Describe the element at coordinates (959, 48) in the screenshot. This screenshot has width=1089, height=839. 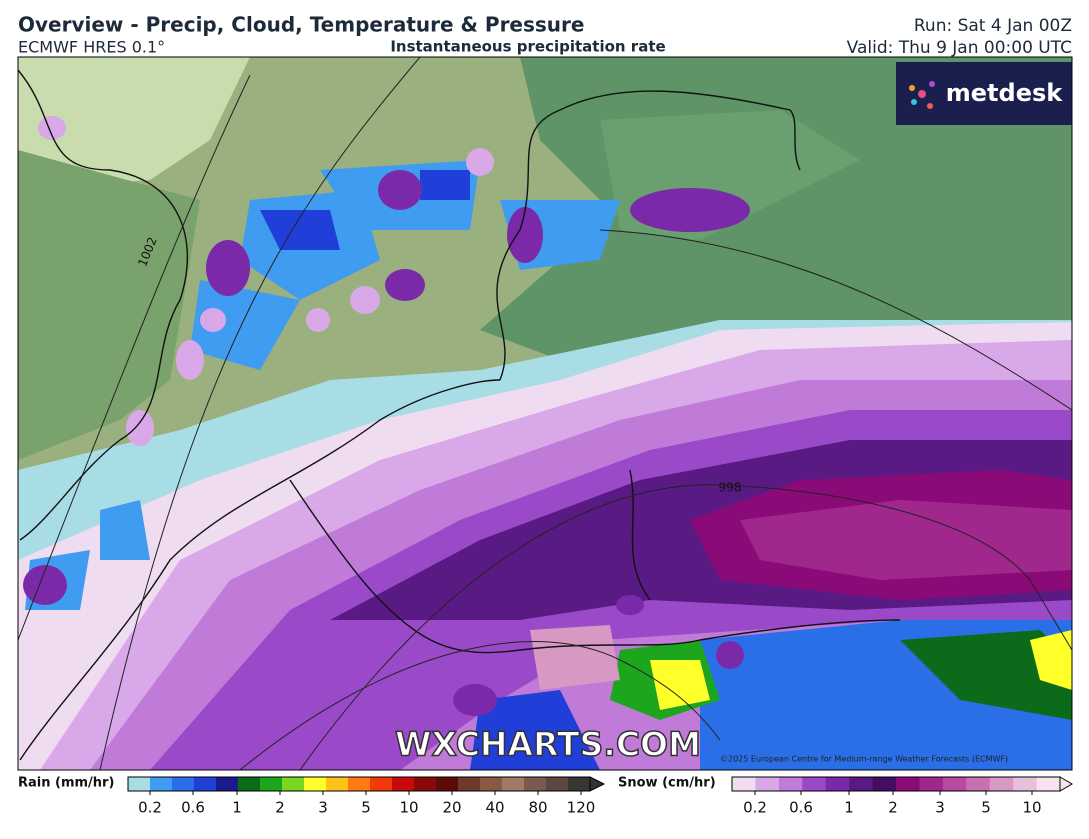
I see `valid: Valid: Thu 9 Jan 00:00 UTC` at that location.